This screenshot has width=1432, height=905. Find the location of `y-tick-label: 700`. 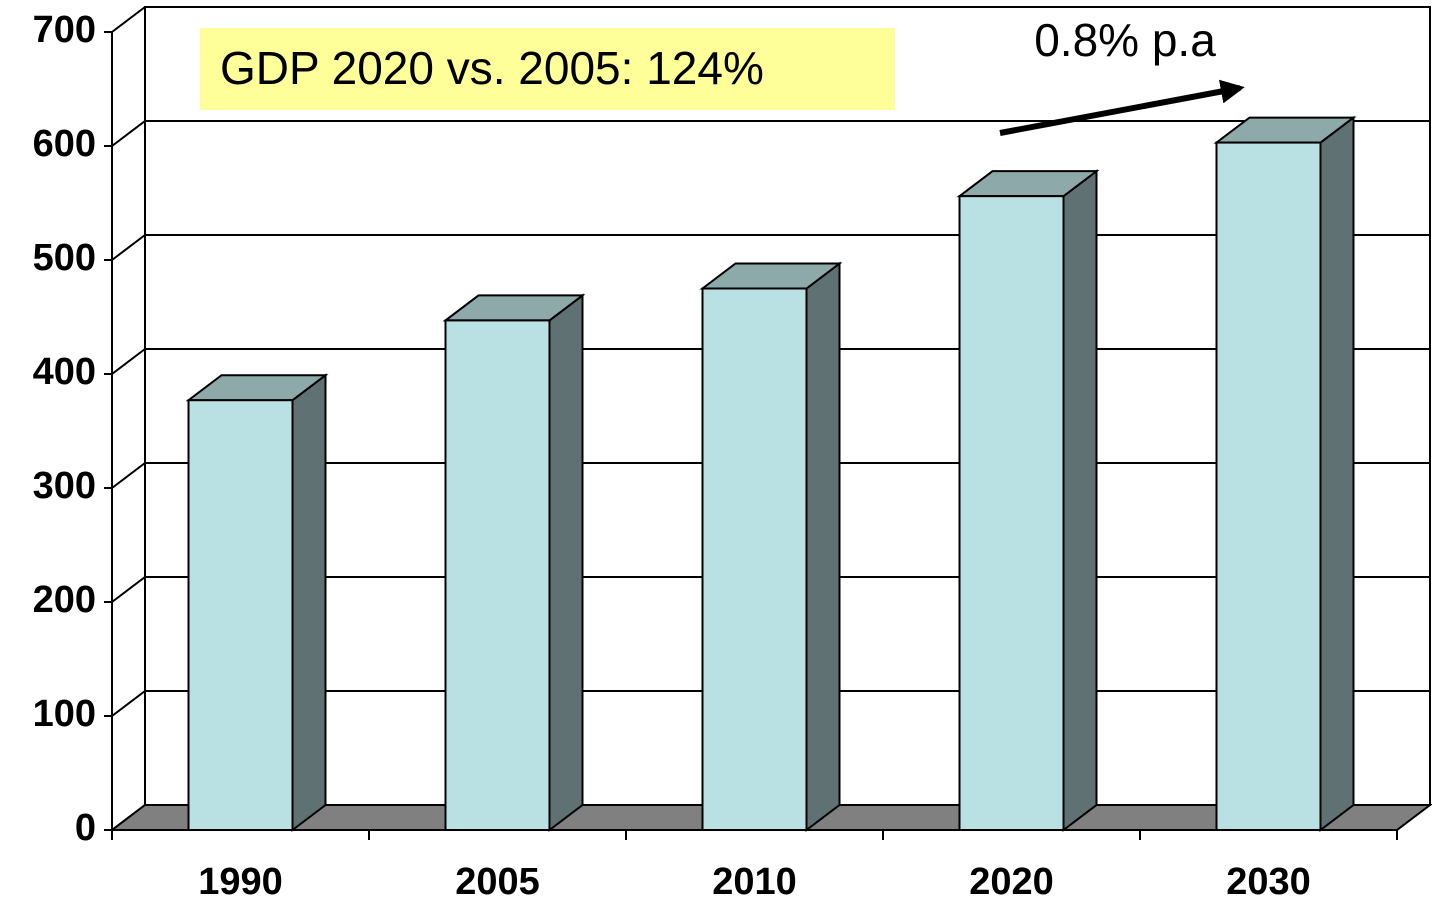

y-tick-label: 700 is located at coordinates (64, 30).